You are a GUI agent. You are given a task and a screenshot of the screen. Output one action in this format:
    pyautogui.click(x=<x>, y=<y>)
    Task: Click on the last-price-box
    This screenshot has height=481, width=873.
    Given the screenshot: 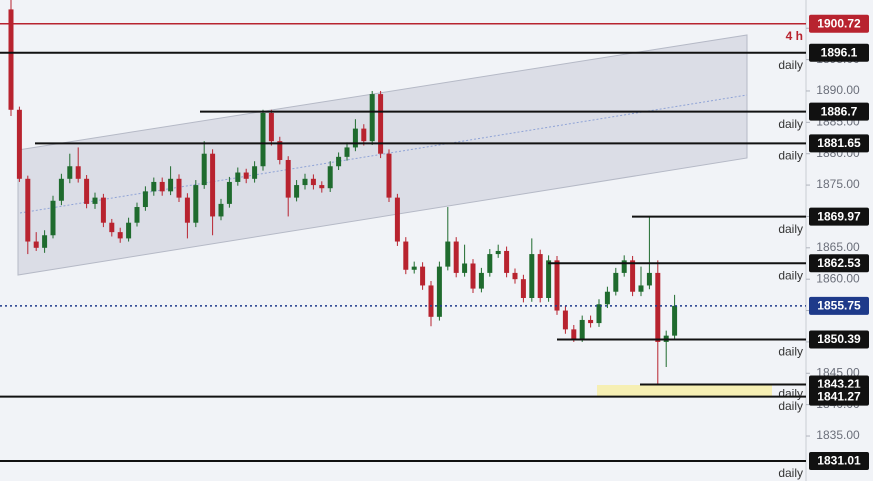 What is the action you would take?
    pyautogui.click(x=839, y=305)
    